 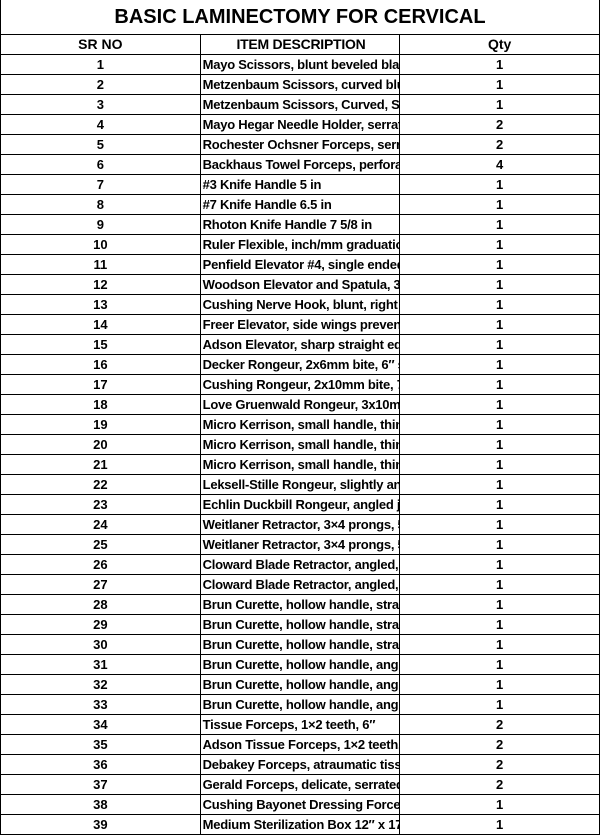 I want to click on table-row: 9 Rhoton Knife Handle 7 5/8 in 1, so click(x=300, y=224).